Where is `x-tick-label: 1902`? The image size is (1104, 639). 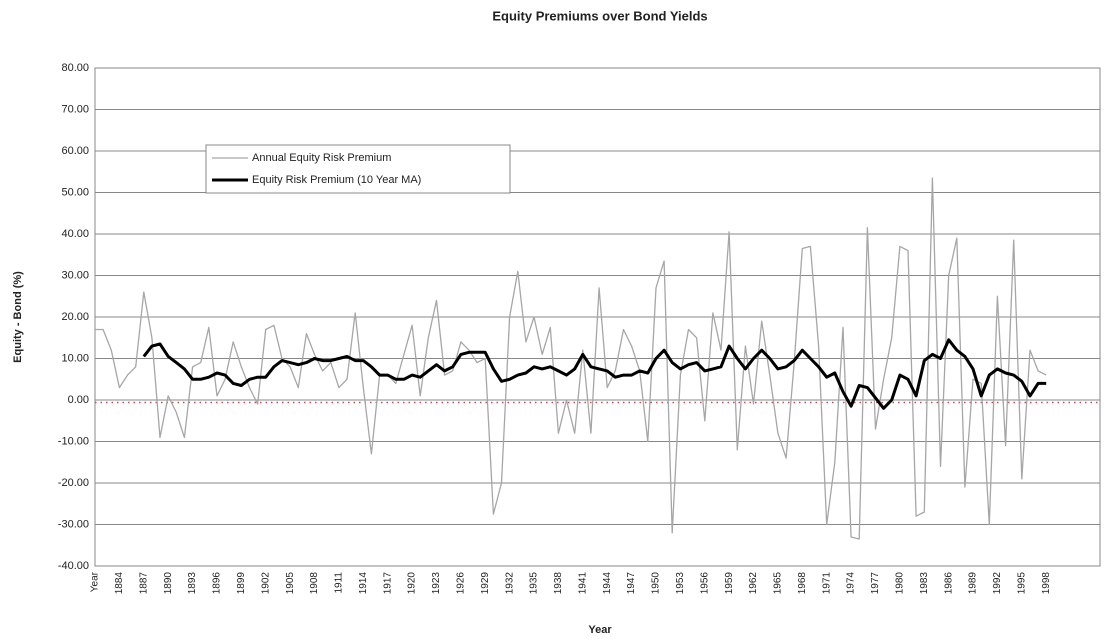
x-tick-label: 1902 is located at coordinates (265, 583).